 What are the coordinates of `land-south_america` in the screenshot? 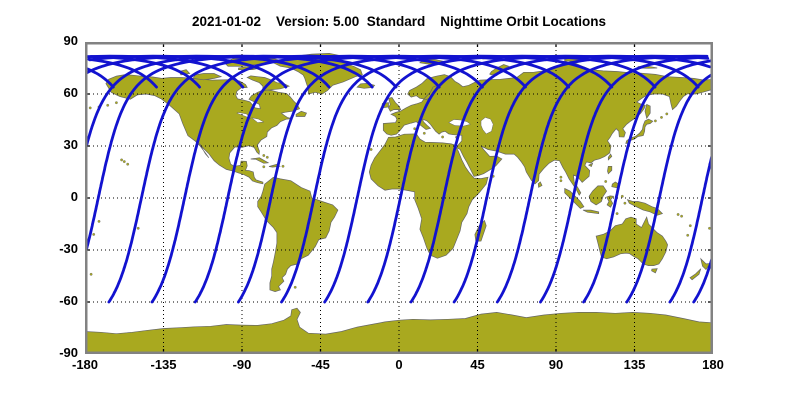 It's located at (298, 234).